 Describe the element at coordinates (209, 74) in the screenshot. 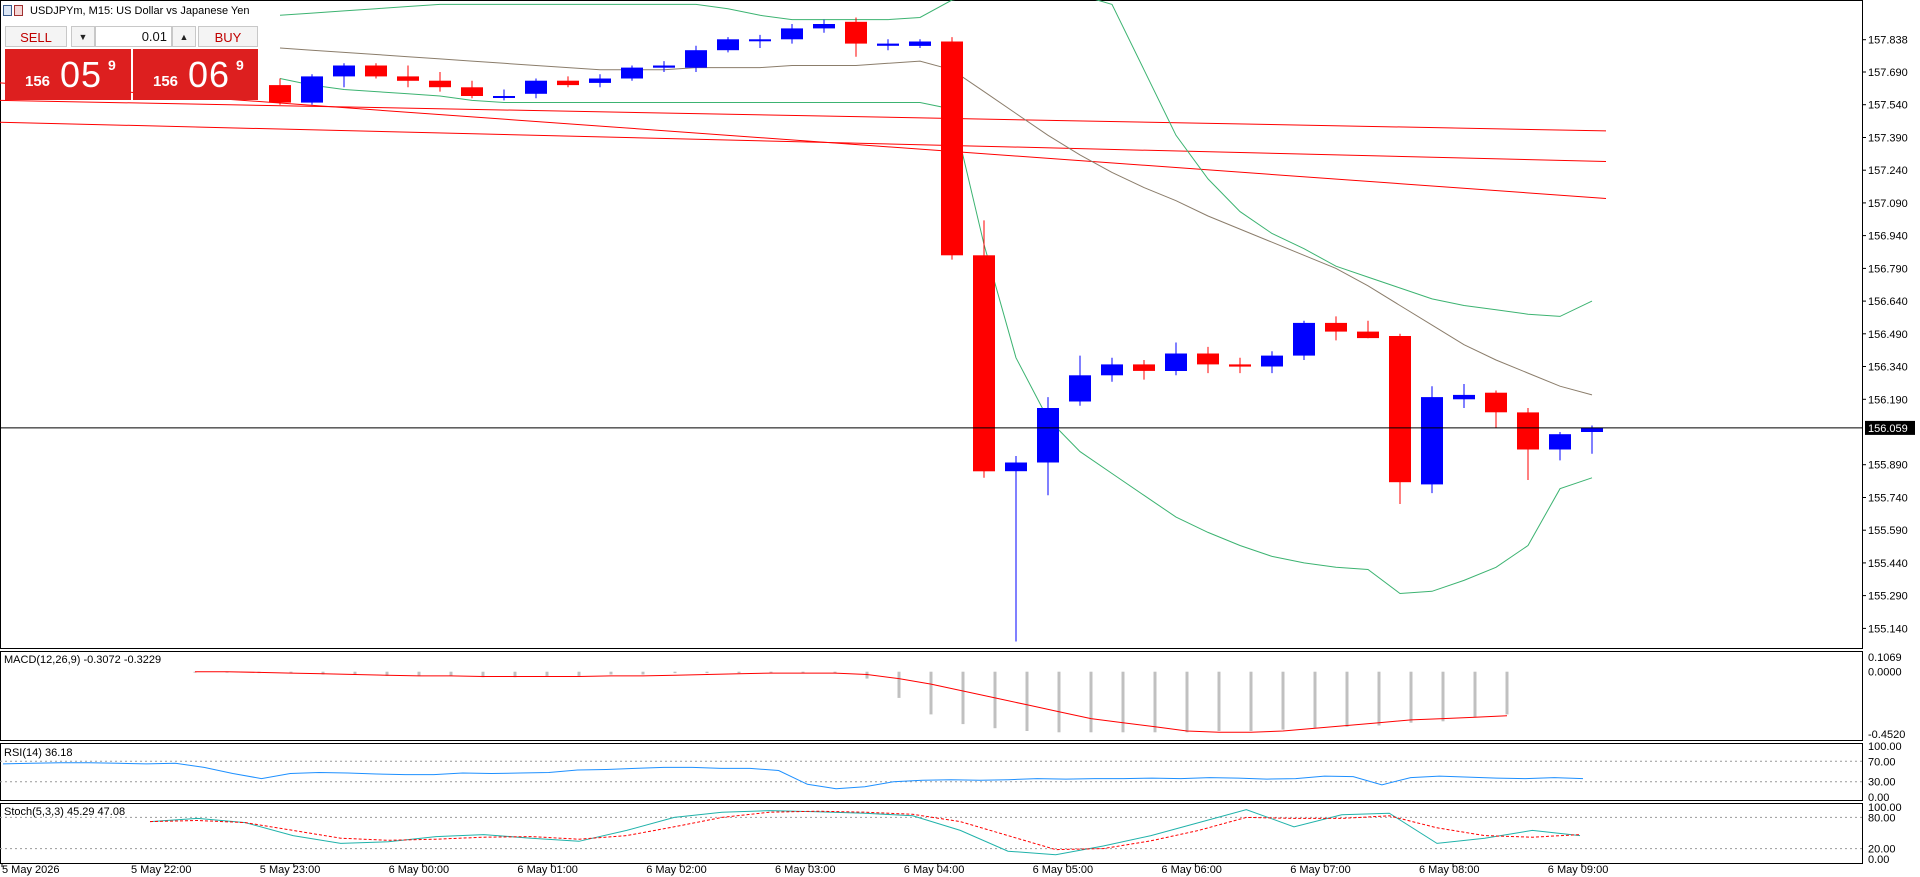

I see `ask-price-pips: 06` at that location.